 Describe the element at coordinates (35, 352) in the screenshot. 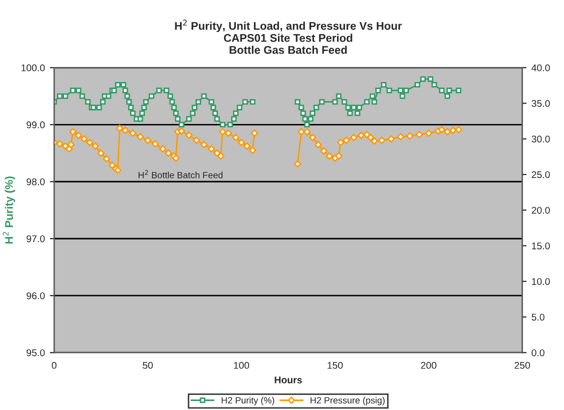

I see `y-tick-label: 95.0` at that location.